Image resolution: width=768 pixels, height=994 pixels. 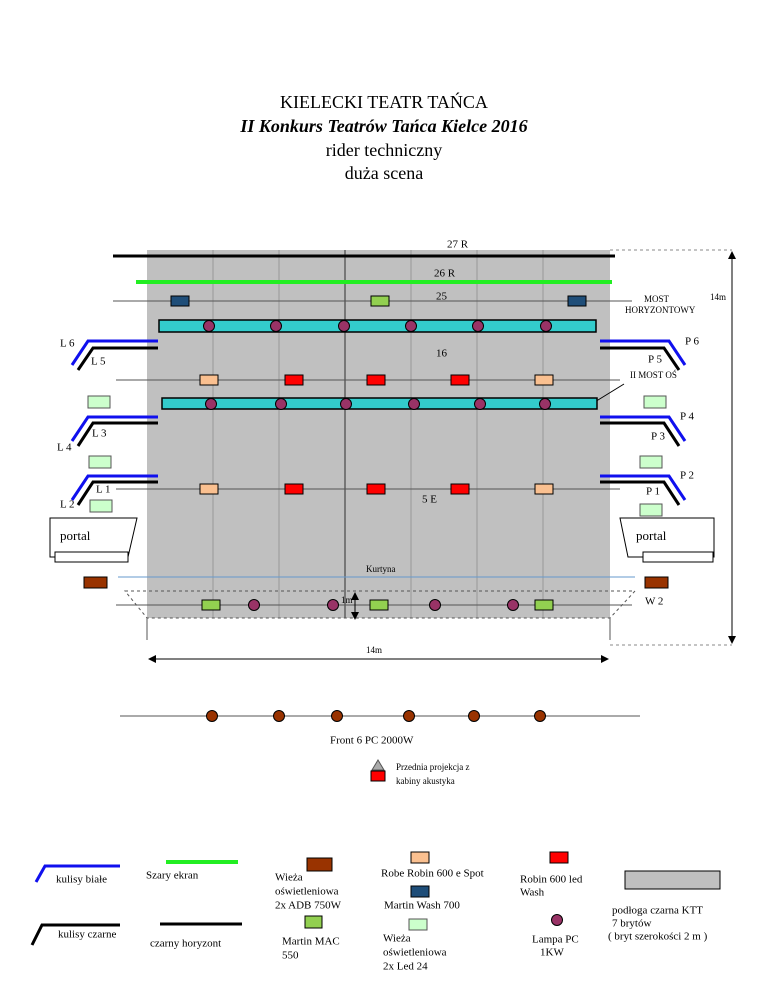 I want to click on label: portal, so click(x=75, y=535).